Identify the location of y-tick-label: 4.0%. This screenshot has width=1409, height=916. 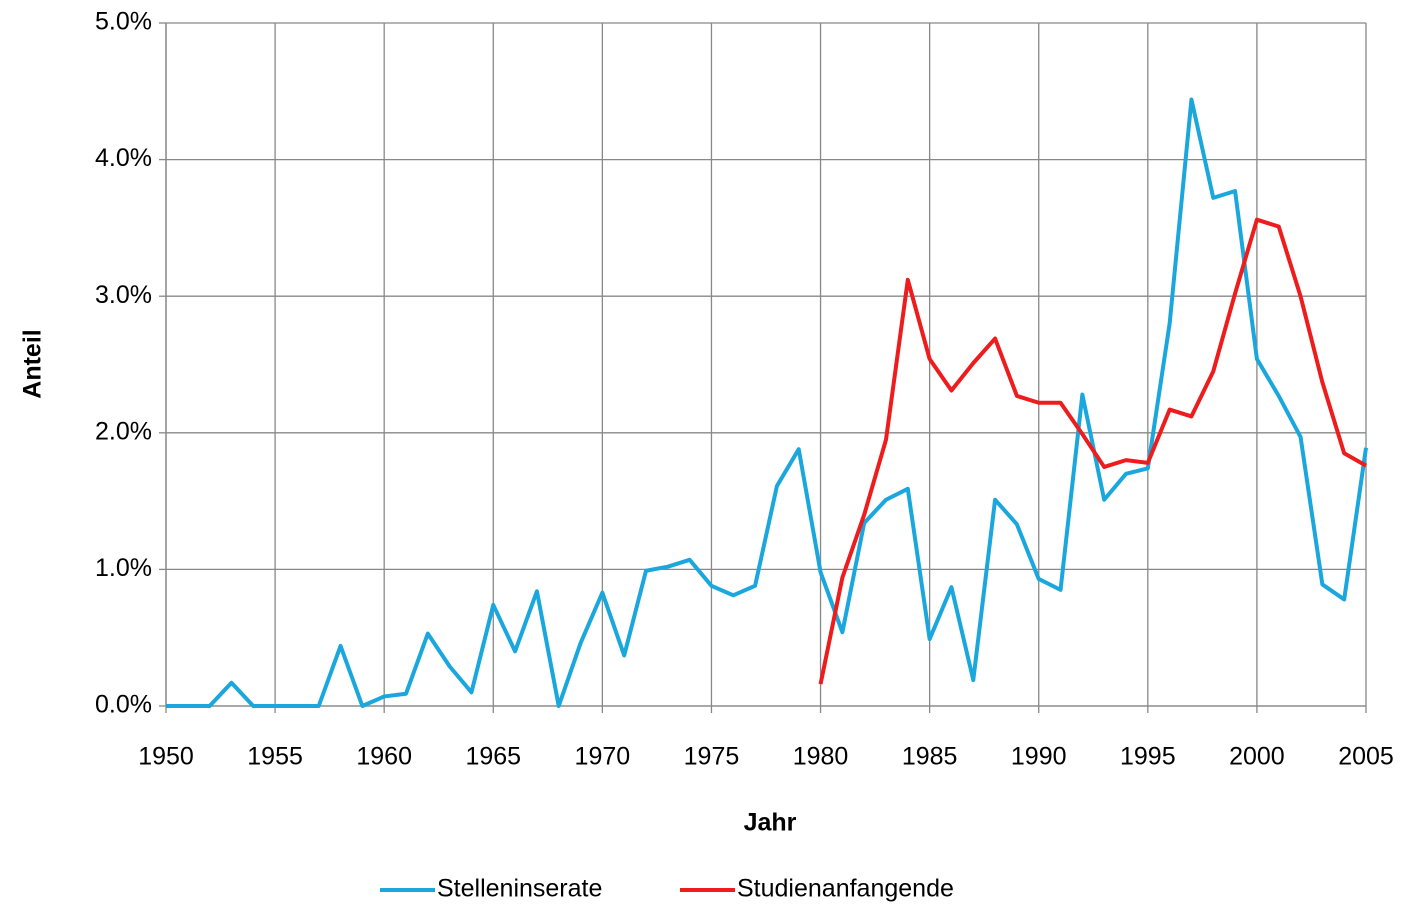
(123, 158).